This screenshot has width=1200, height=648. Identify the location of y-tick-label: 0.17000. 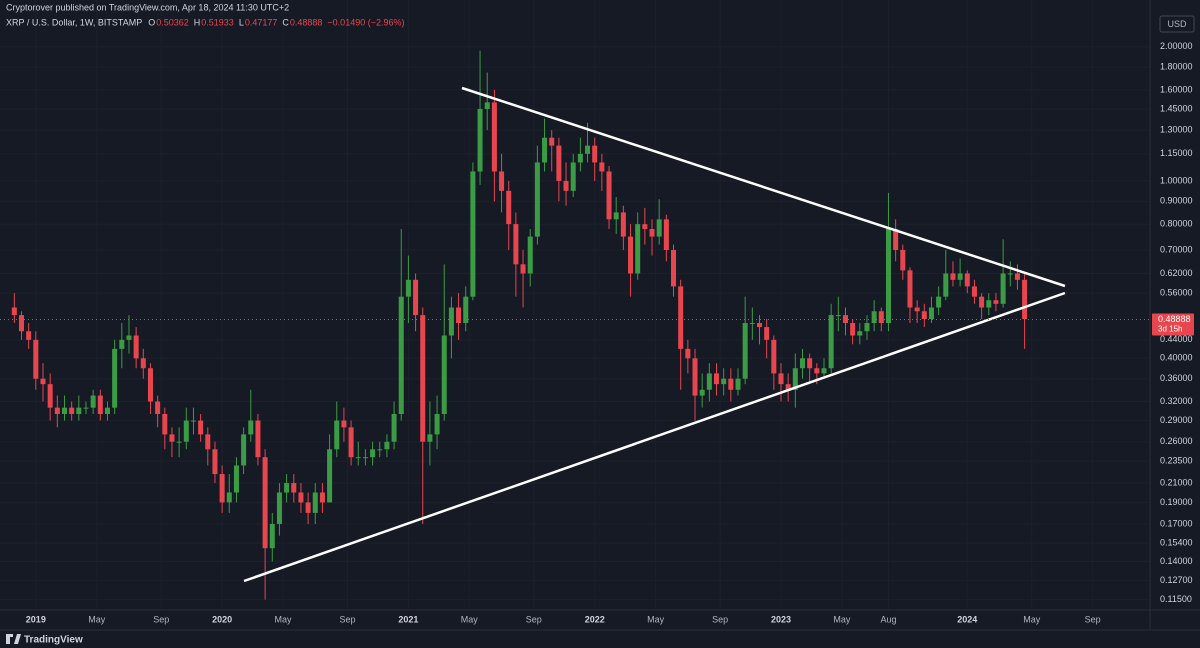
(1176, 523).